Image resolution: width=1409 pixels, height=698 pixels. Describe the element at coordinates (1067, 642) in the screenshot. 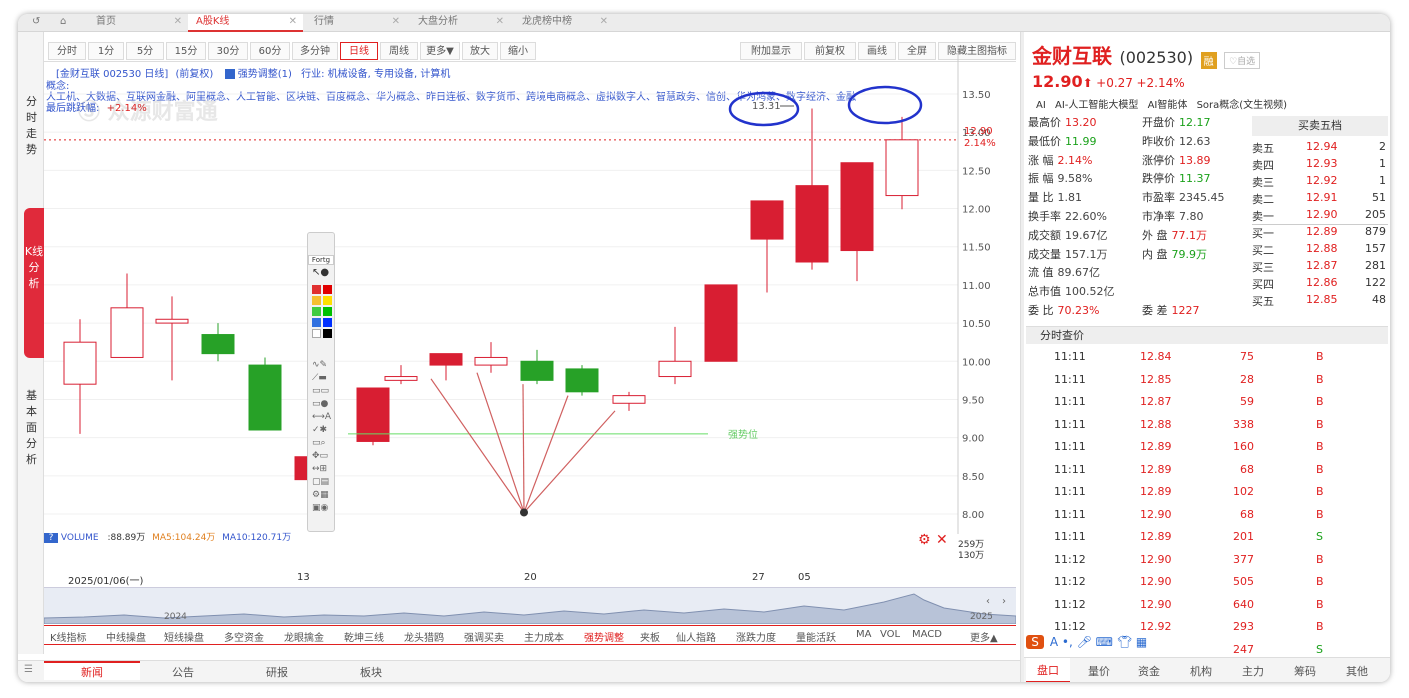

I see `punct-icon: •,` at that location.